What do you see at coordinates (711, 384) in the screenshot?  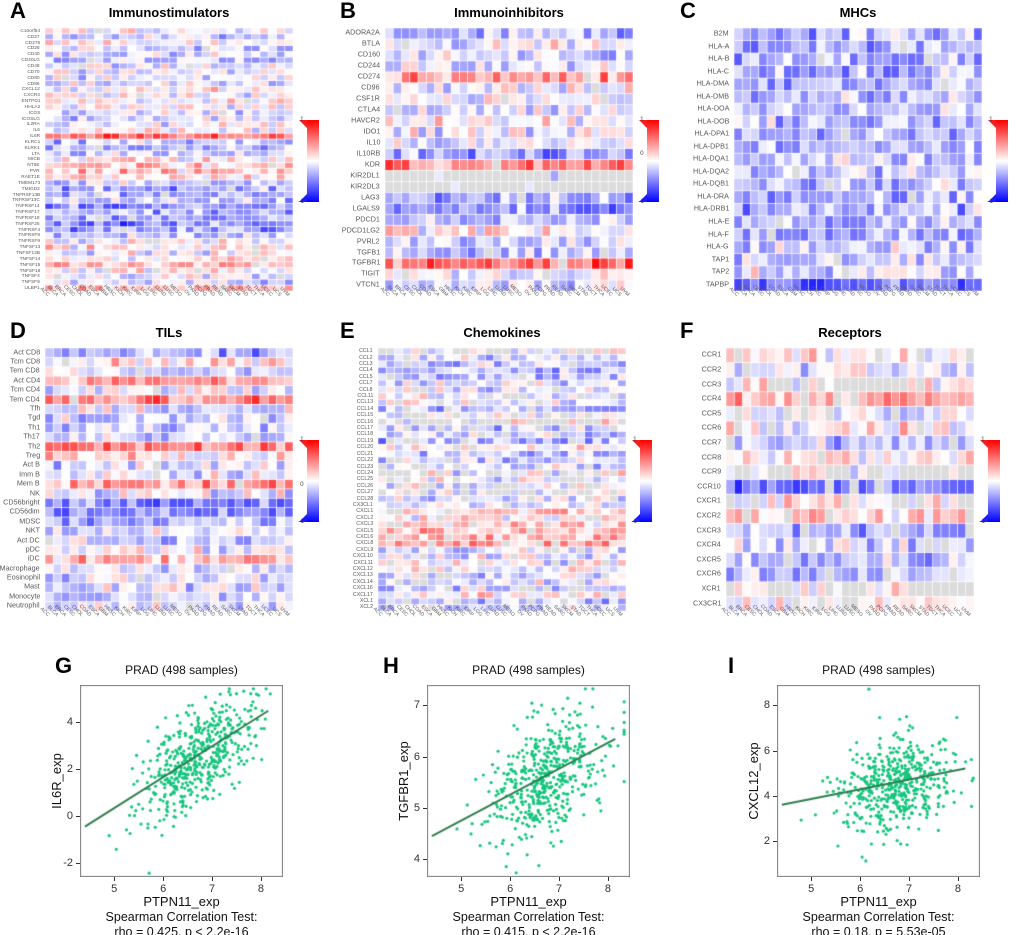 I see `row-label: CCR3` at bounding box center [711, 384].